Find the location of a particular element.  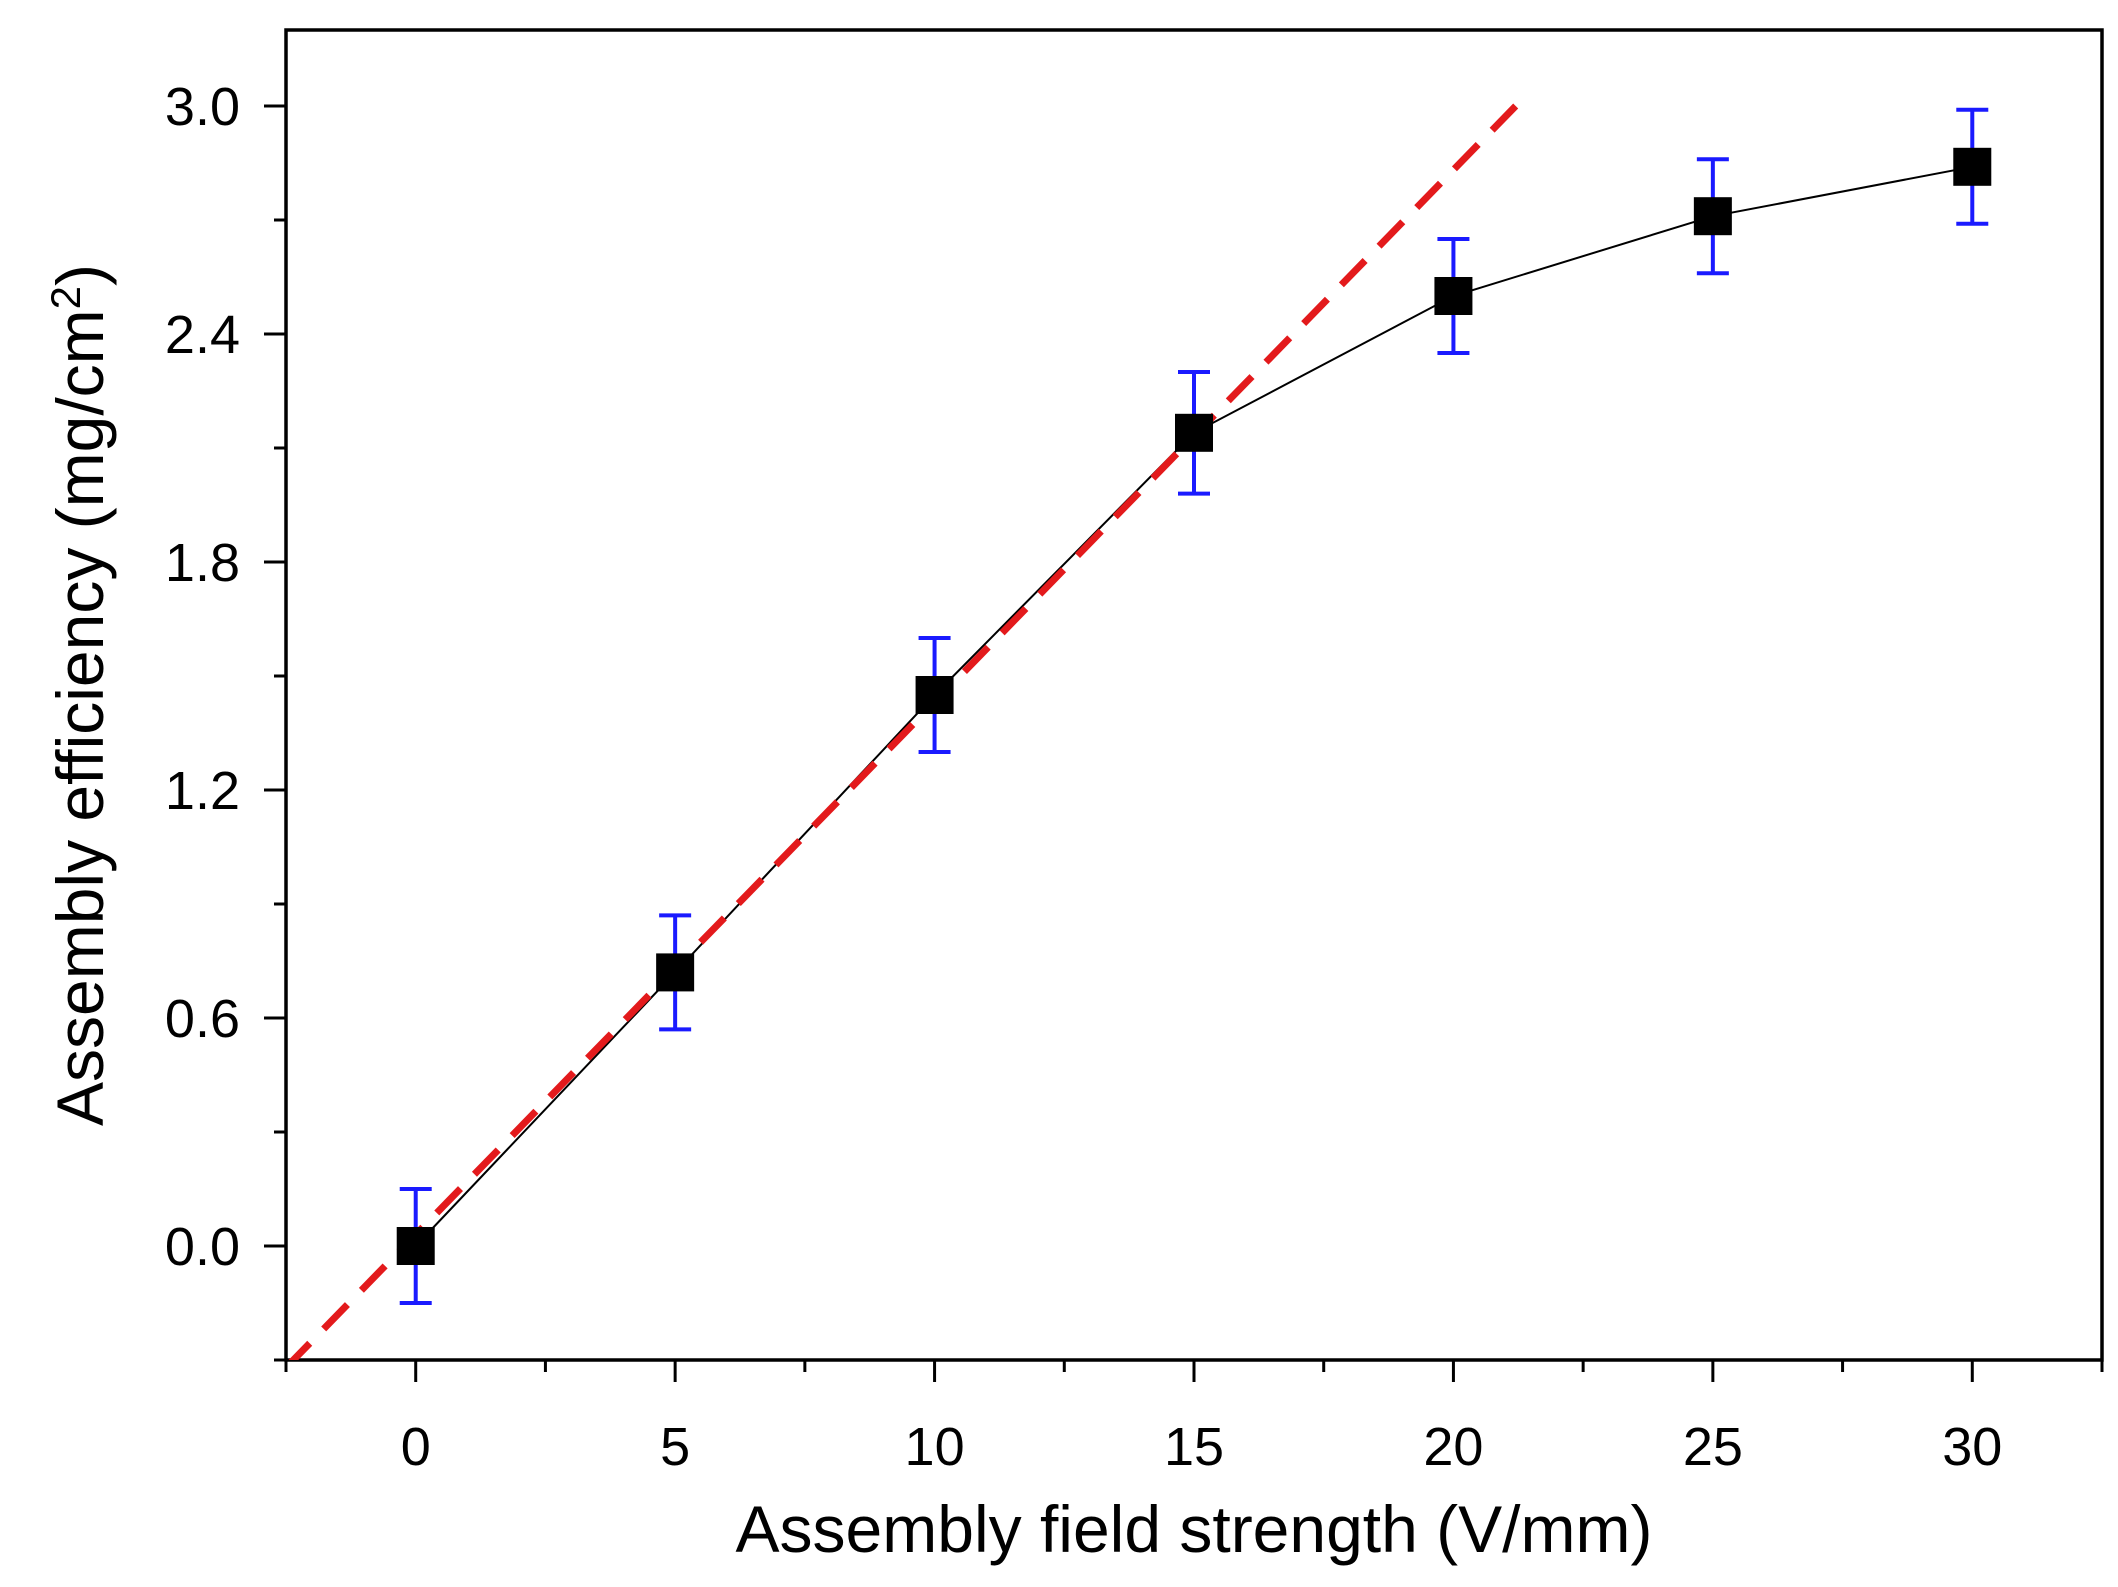

y-axis-title-close: ) is located at coordinates (80, 275).